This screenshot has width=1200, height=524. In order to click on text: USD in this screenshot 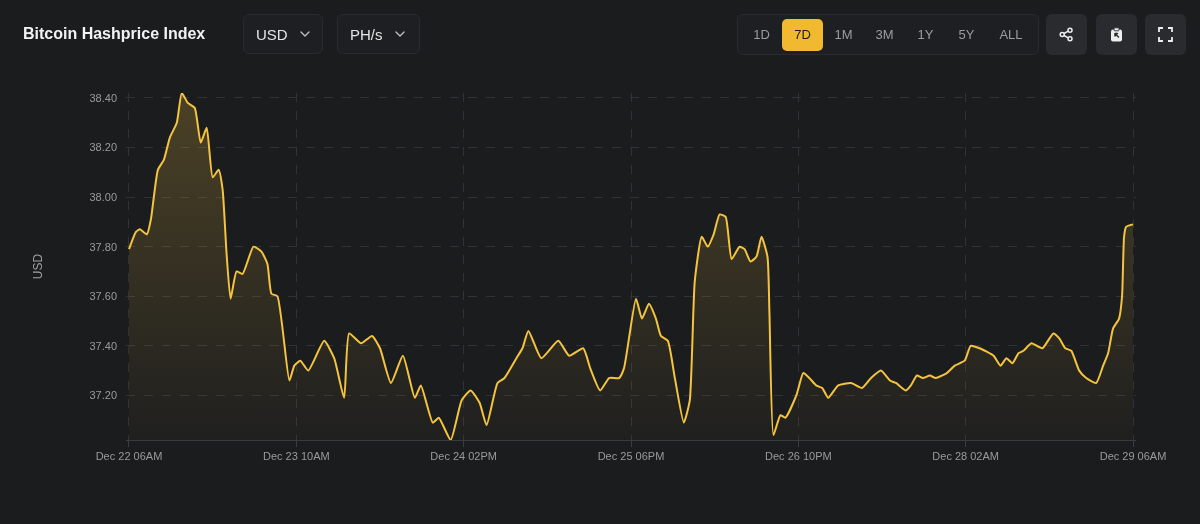, I will do `click(37, 266)`.